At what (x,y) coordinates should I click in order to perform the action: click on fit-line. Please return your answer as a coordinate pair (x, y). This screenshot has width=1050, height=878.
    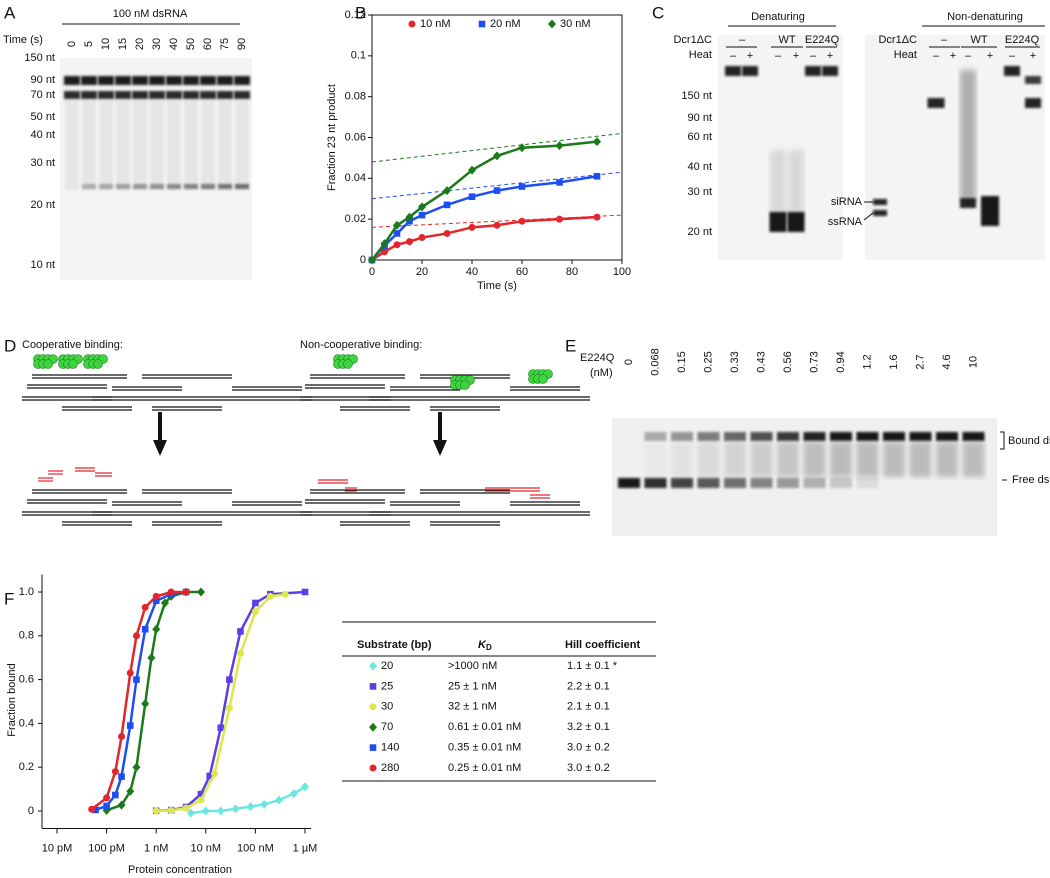
    Looking at the image, I should click on (138, 700).